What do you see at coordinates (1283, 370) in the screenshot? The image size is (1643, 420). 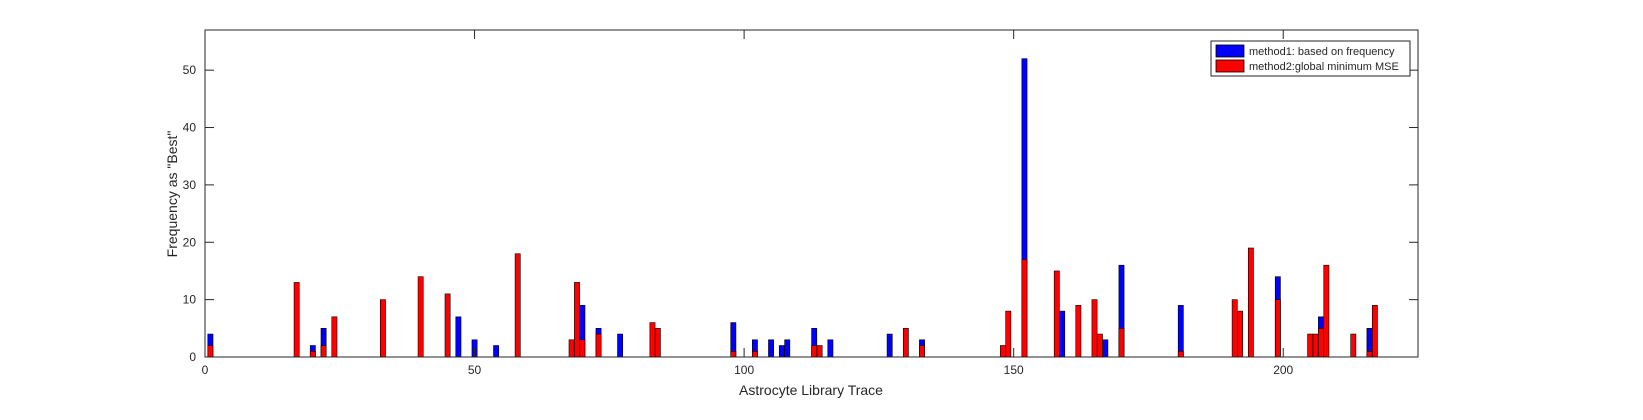 I see `x-tick-label: 200` at bounding box center [1283, 370].